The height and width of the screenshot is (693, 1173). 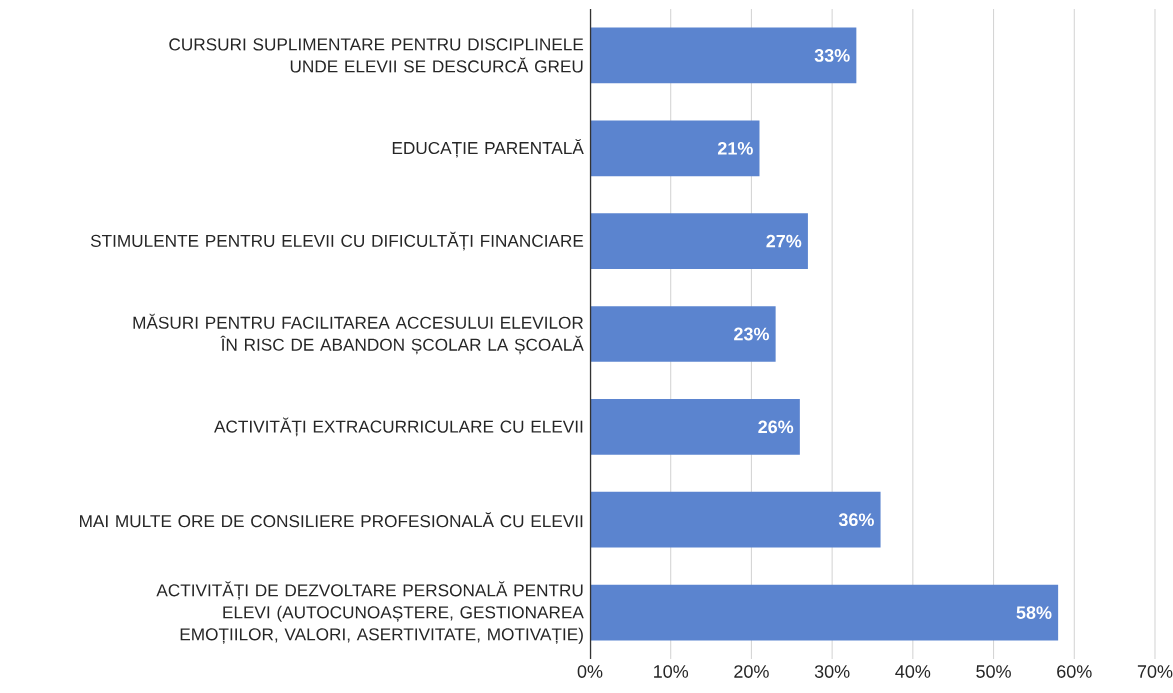 What do you see at coordinates (735, 148) in the screenshot?
I see `data-label: 21%` at bounding box center [735, 148].